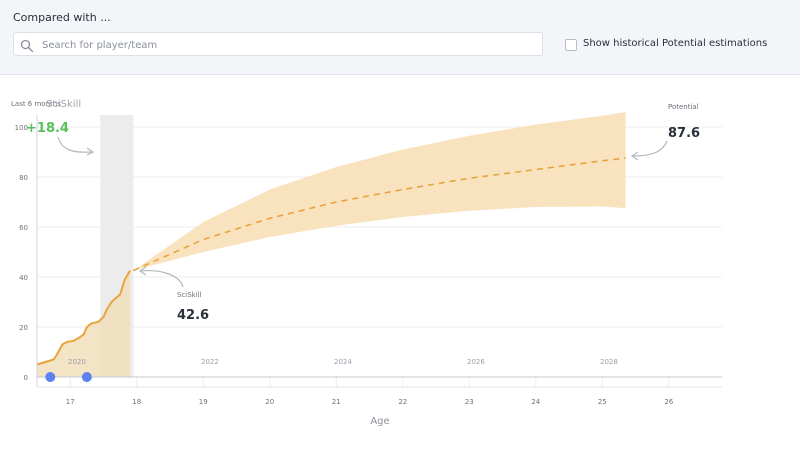  Describe the element at coordinates (336, 402) in the screenshot. I see `x-tick-label: 21` at that location.